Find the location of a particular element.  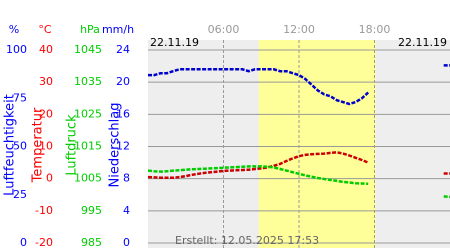

y-tick-label: 1015 is located at coordinates (88, 146).